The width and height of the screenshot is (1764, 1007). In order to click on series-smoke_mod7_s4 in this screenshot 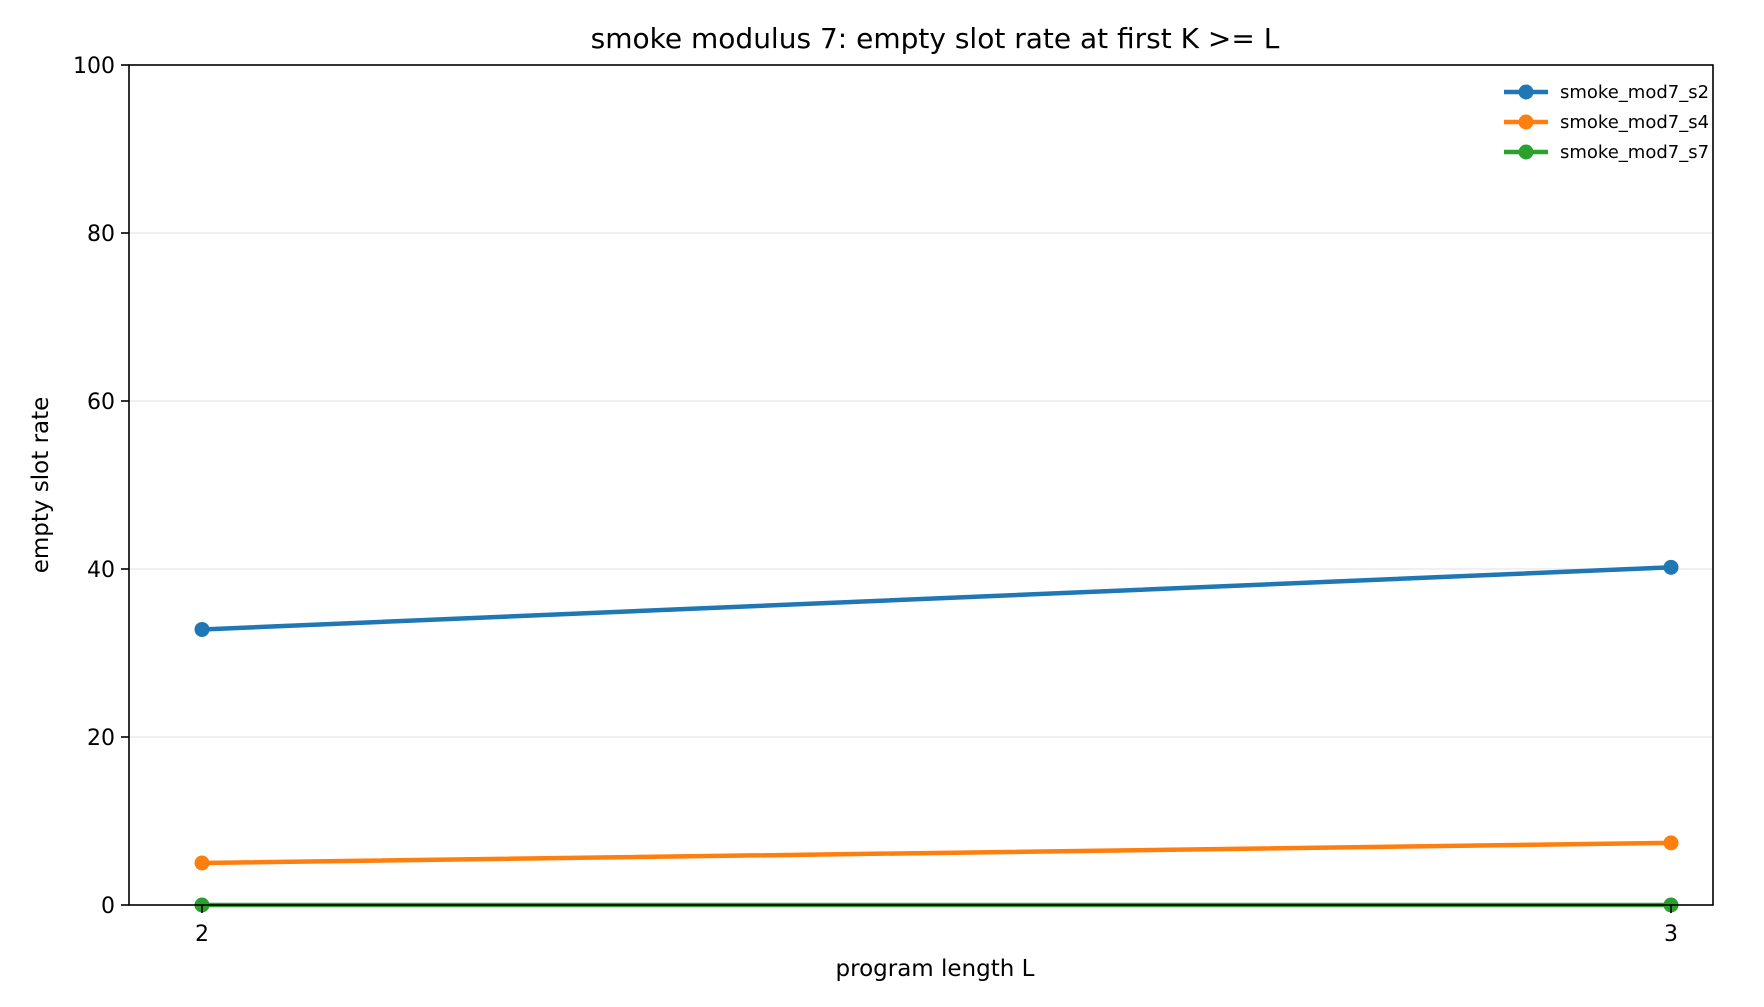, I will do `click(936, 853)`.